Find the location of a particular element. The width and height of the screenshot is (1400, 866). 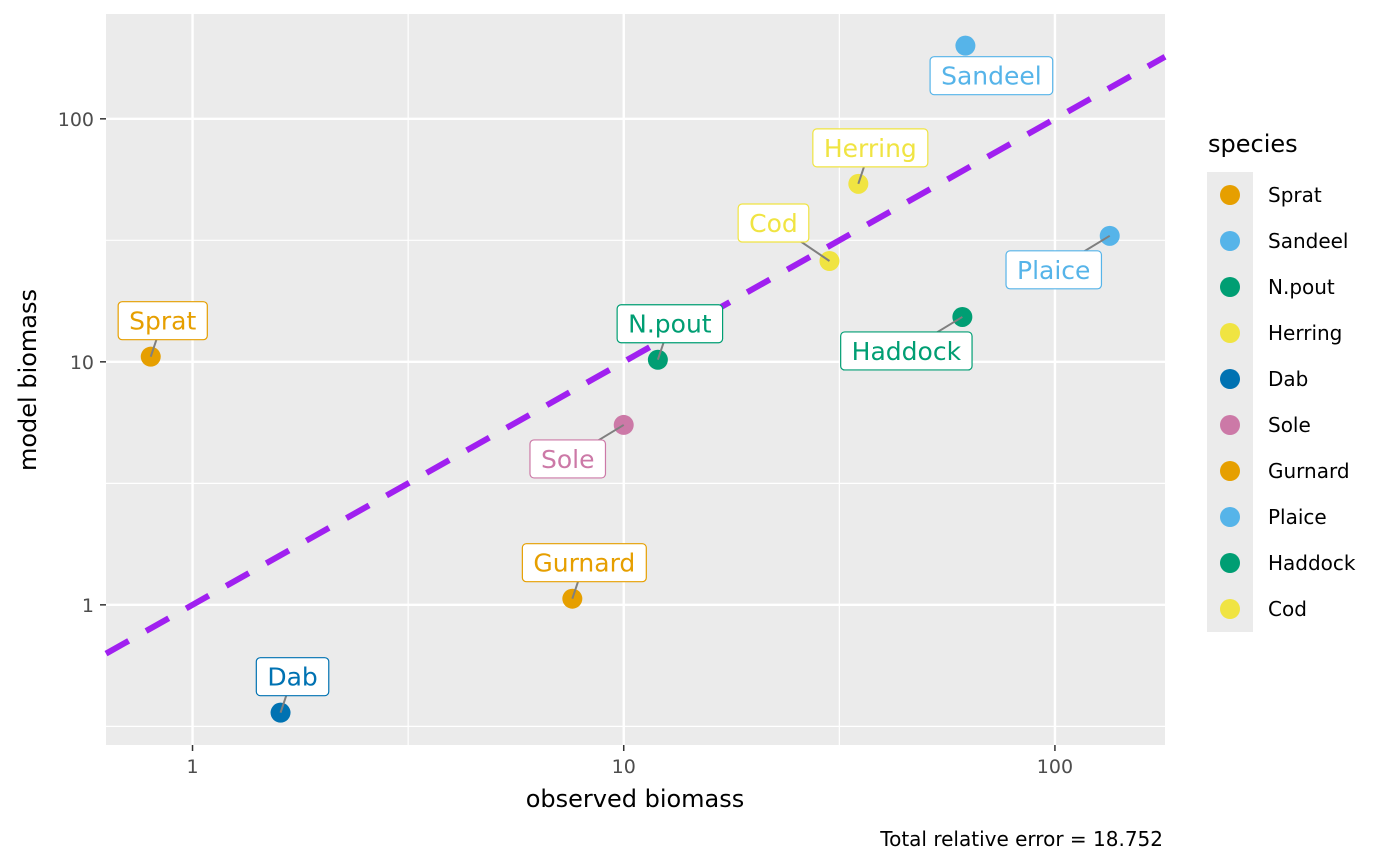

label-text-sole: Sole is located at coordinates (568, 459).